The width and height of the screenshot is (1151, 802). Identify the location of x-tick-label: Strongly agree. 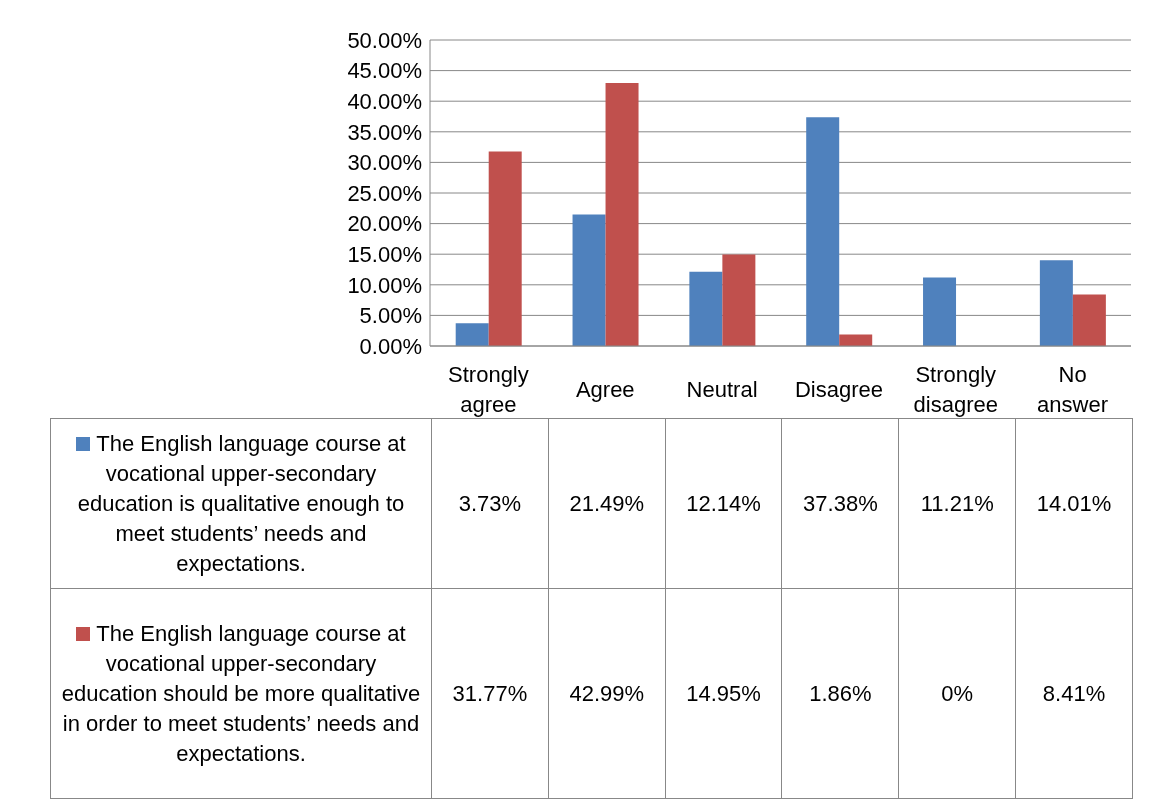
(488, 389).